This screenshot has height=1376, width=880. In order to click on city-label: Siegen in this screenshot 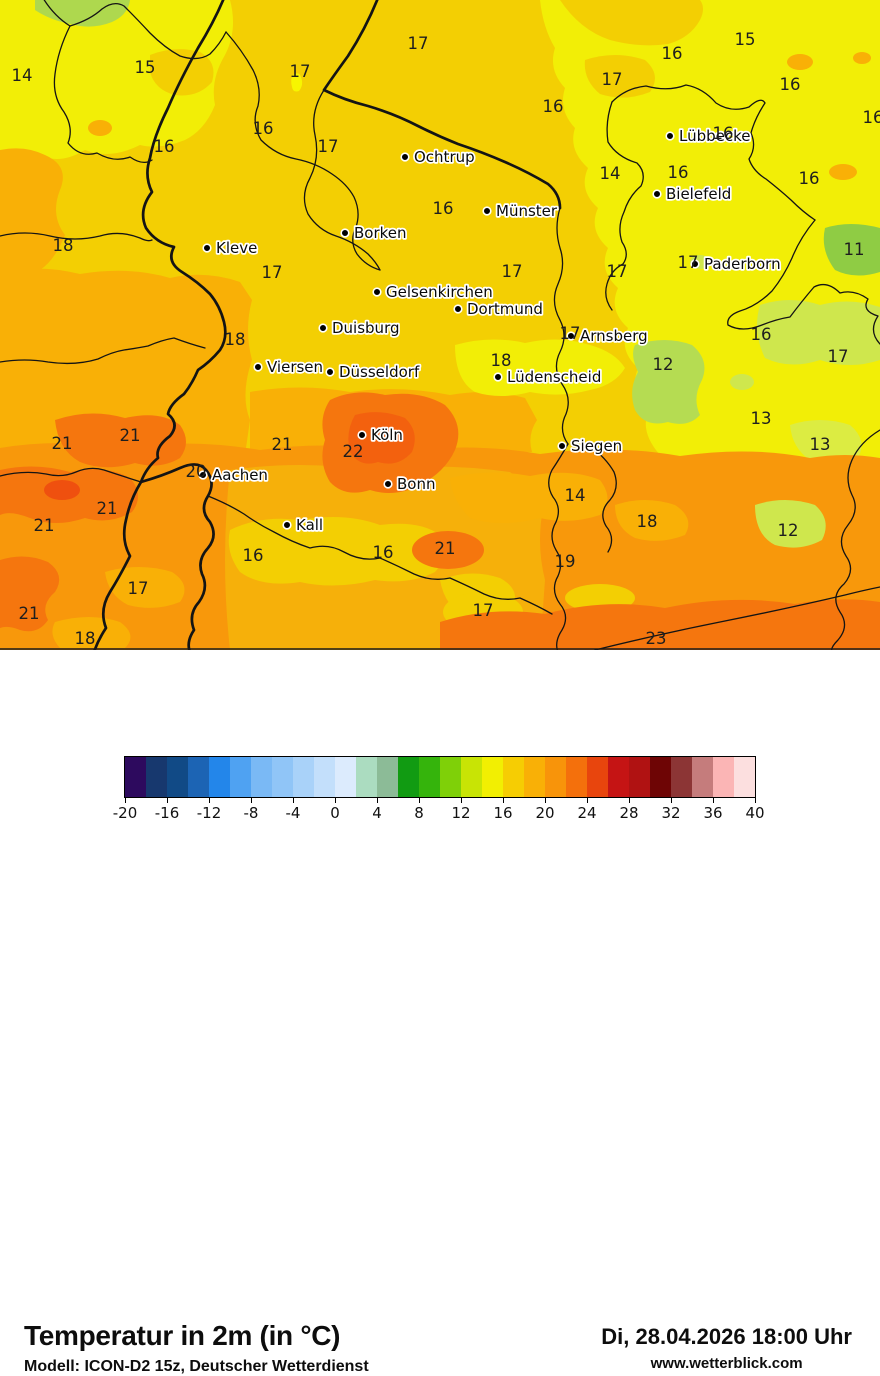, I will do `click(596, 446)`.